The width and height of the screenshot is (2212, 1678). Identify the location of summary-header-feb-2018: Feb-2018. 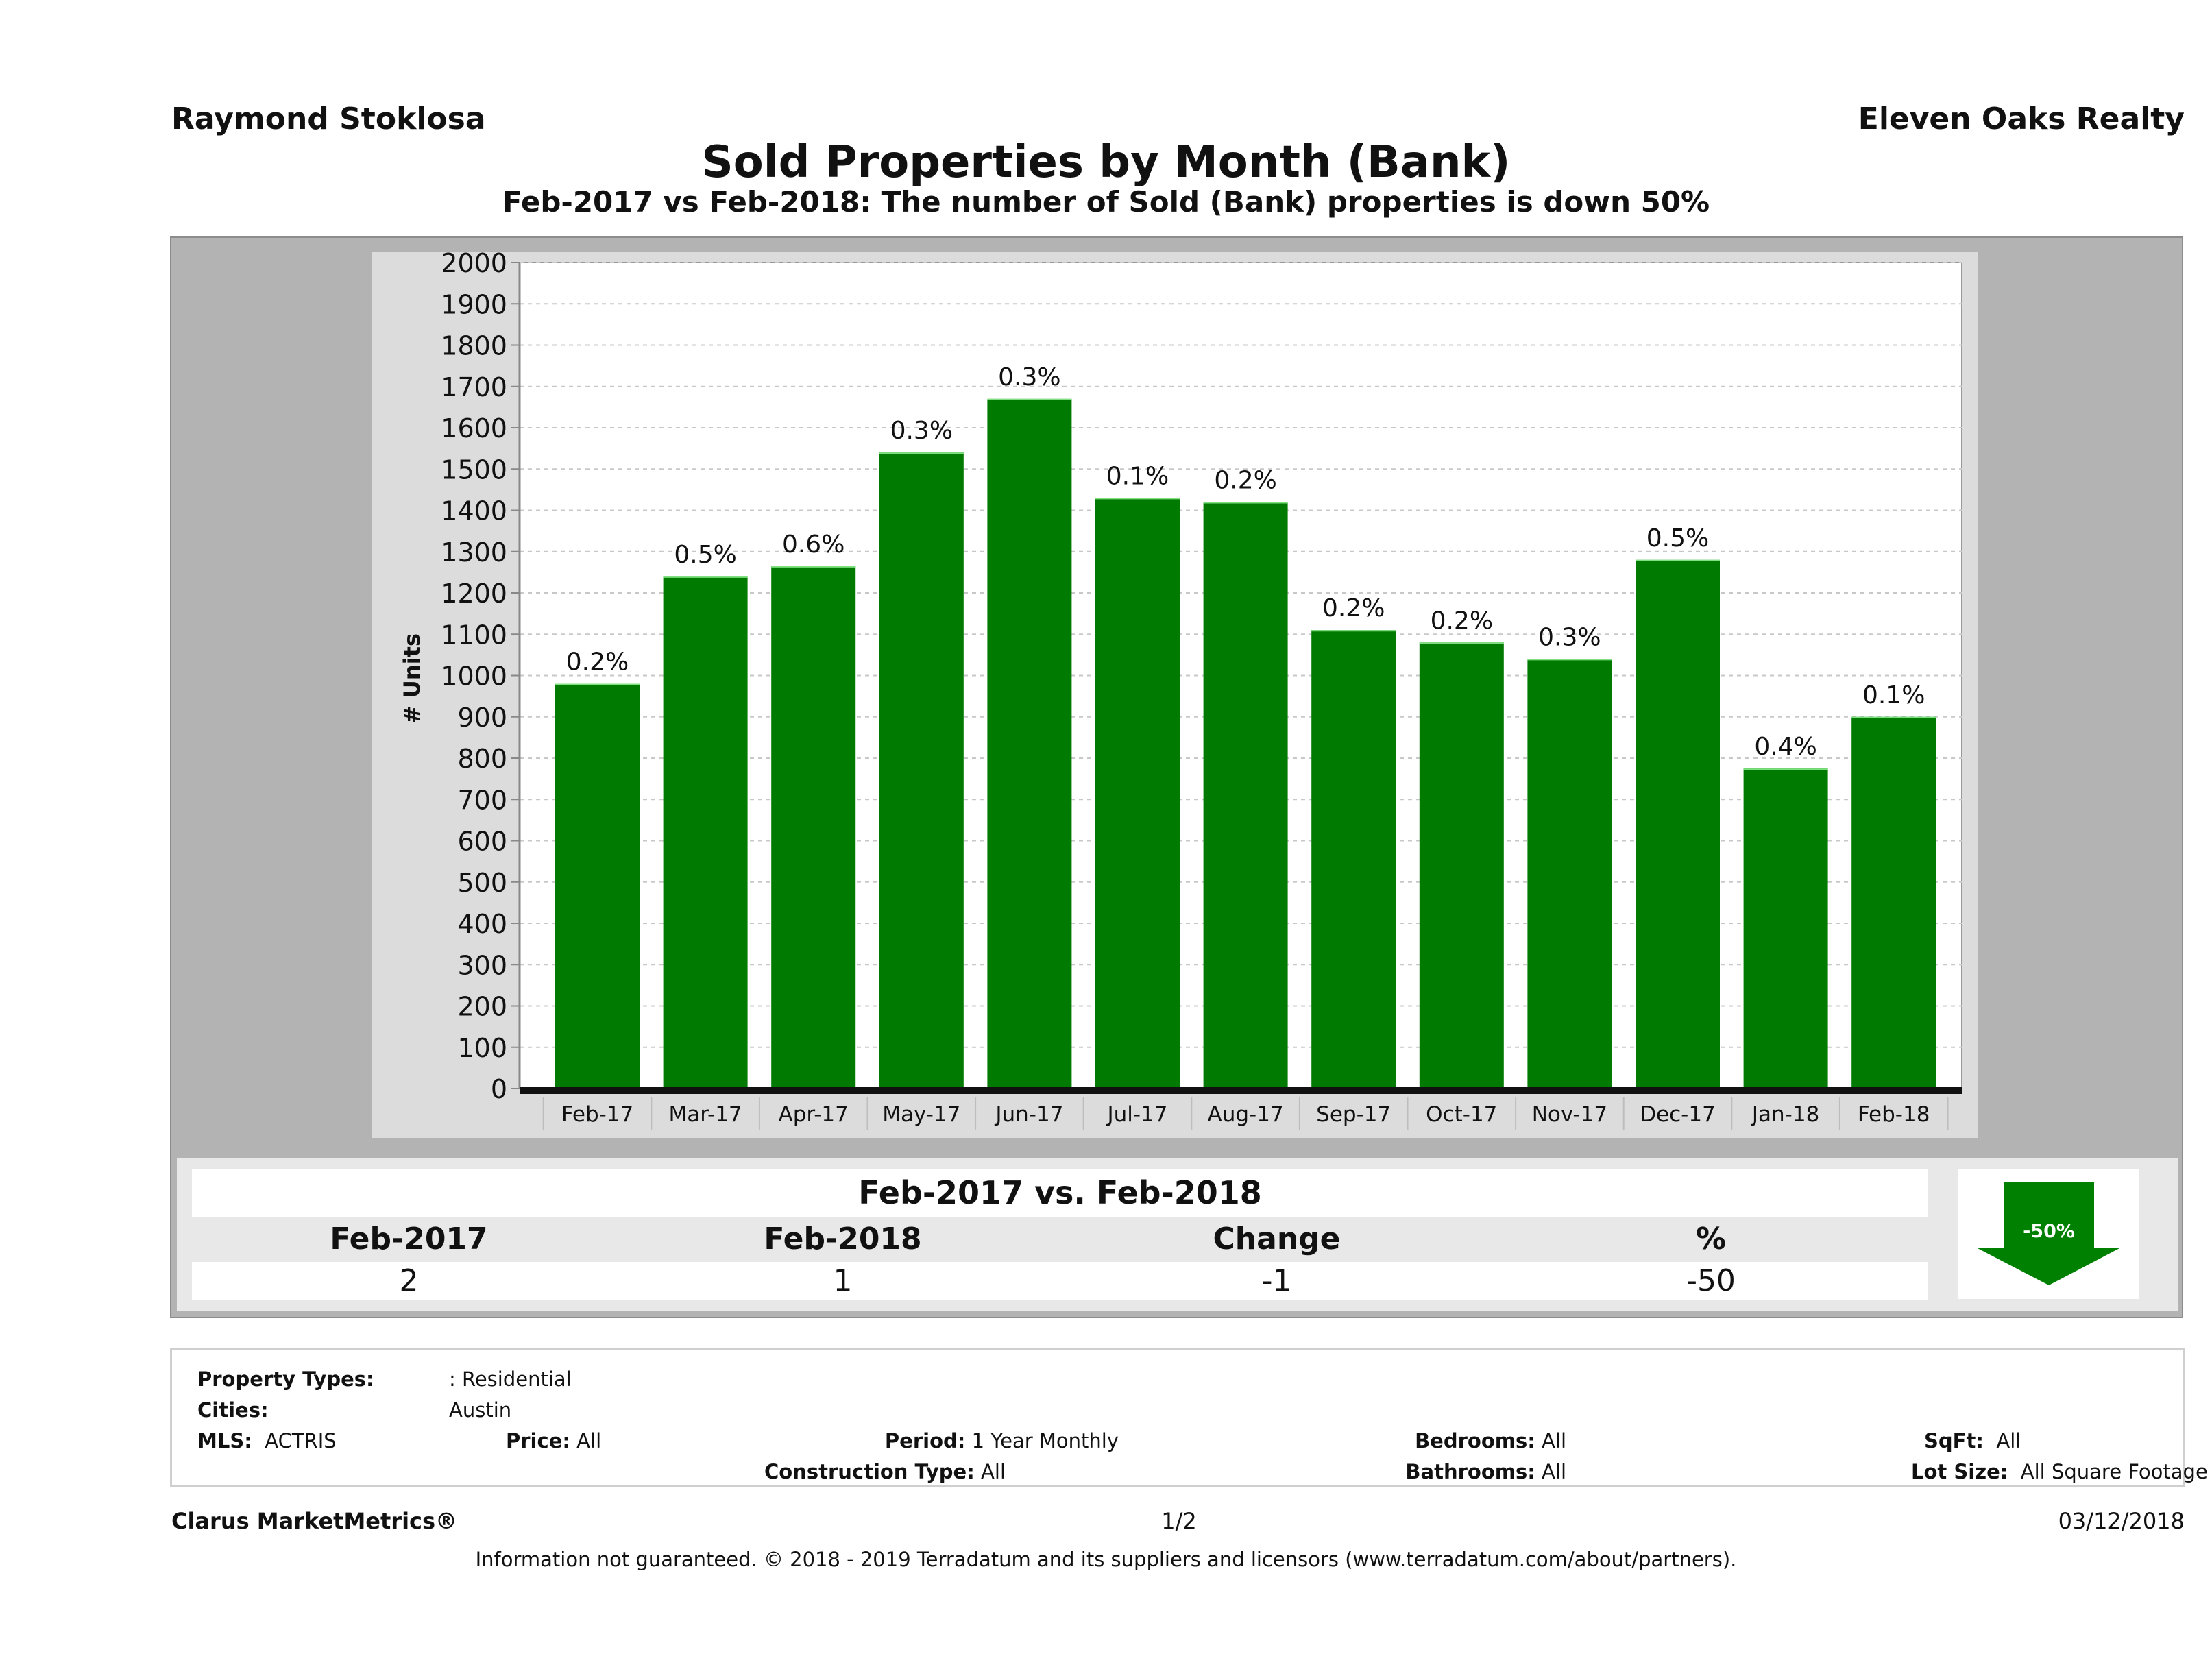
(843, 1238).